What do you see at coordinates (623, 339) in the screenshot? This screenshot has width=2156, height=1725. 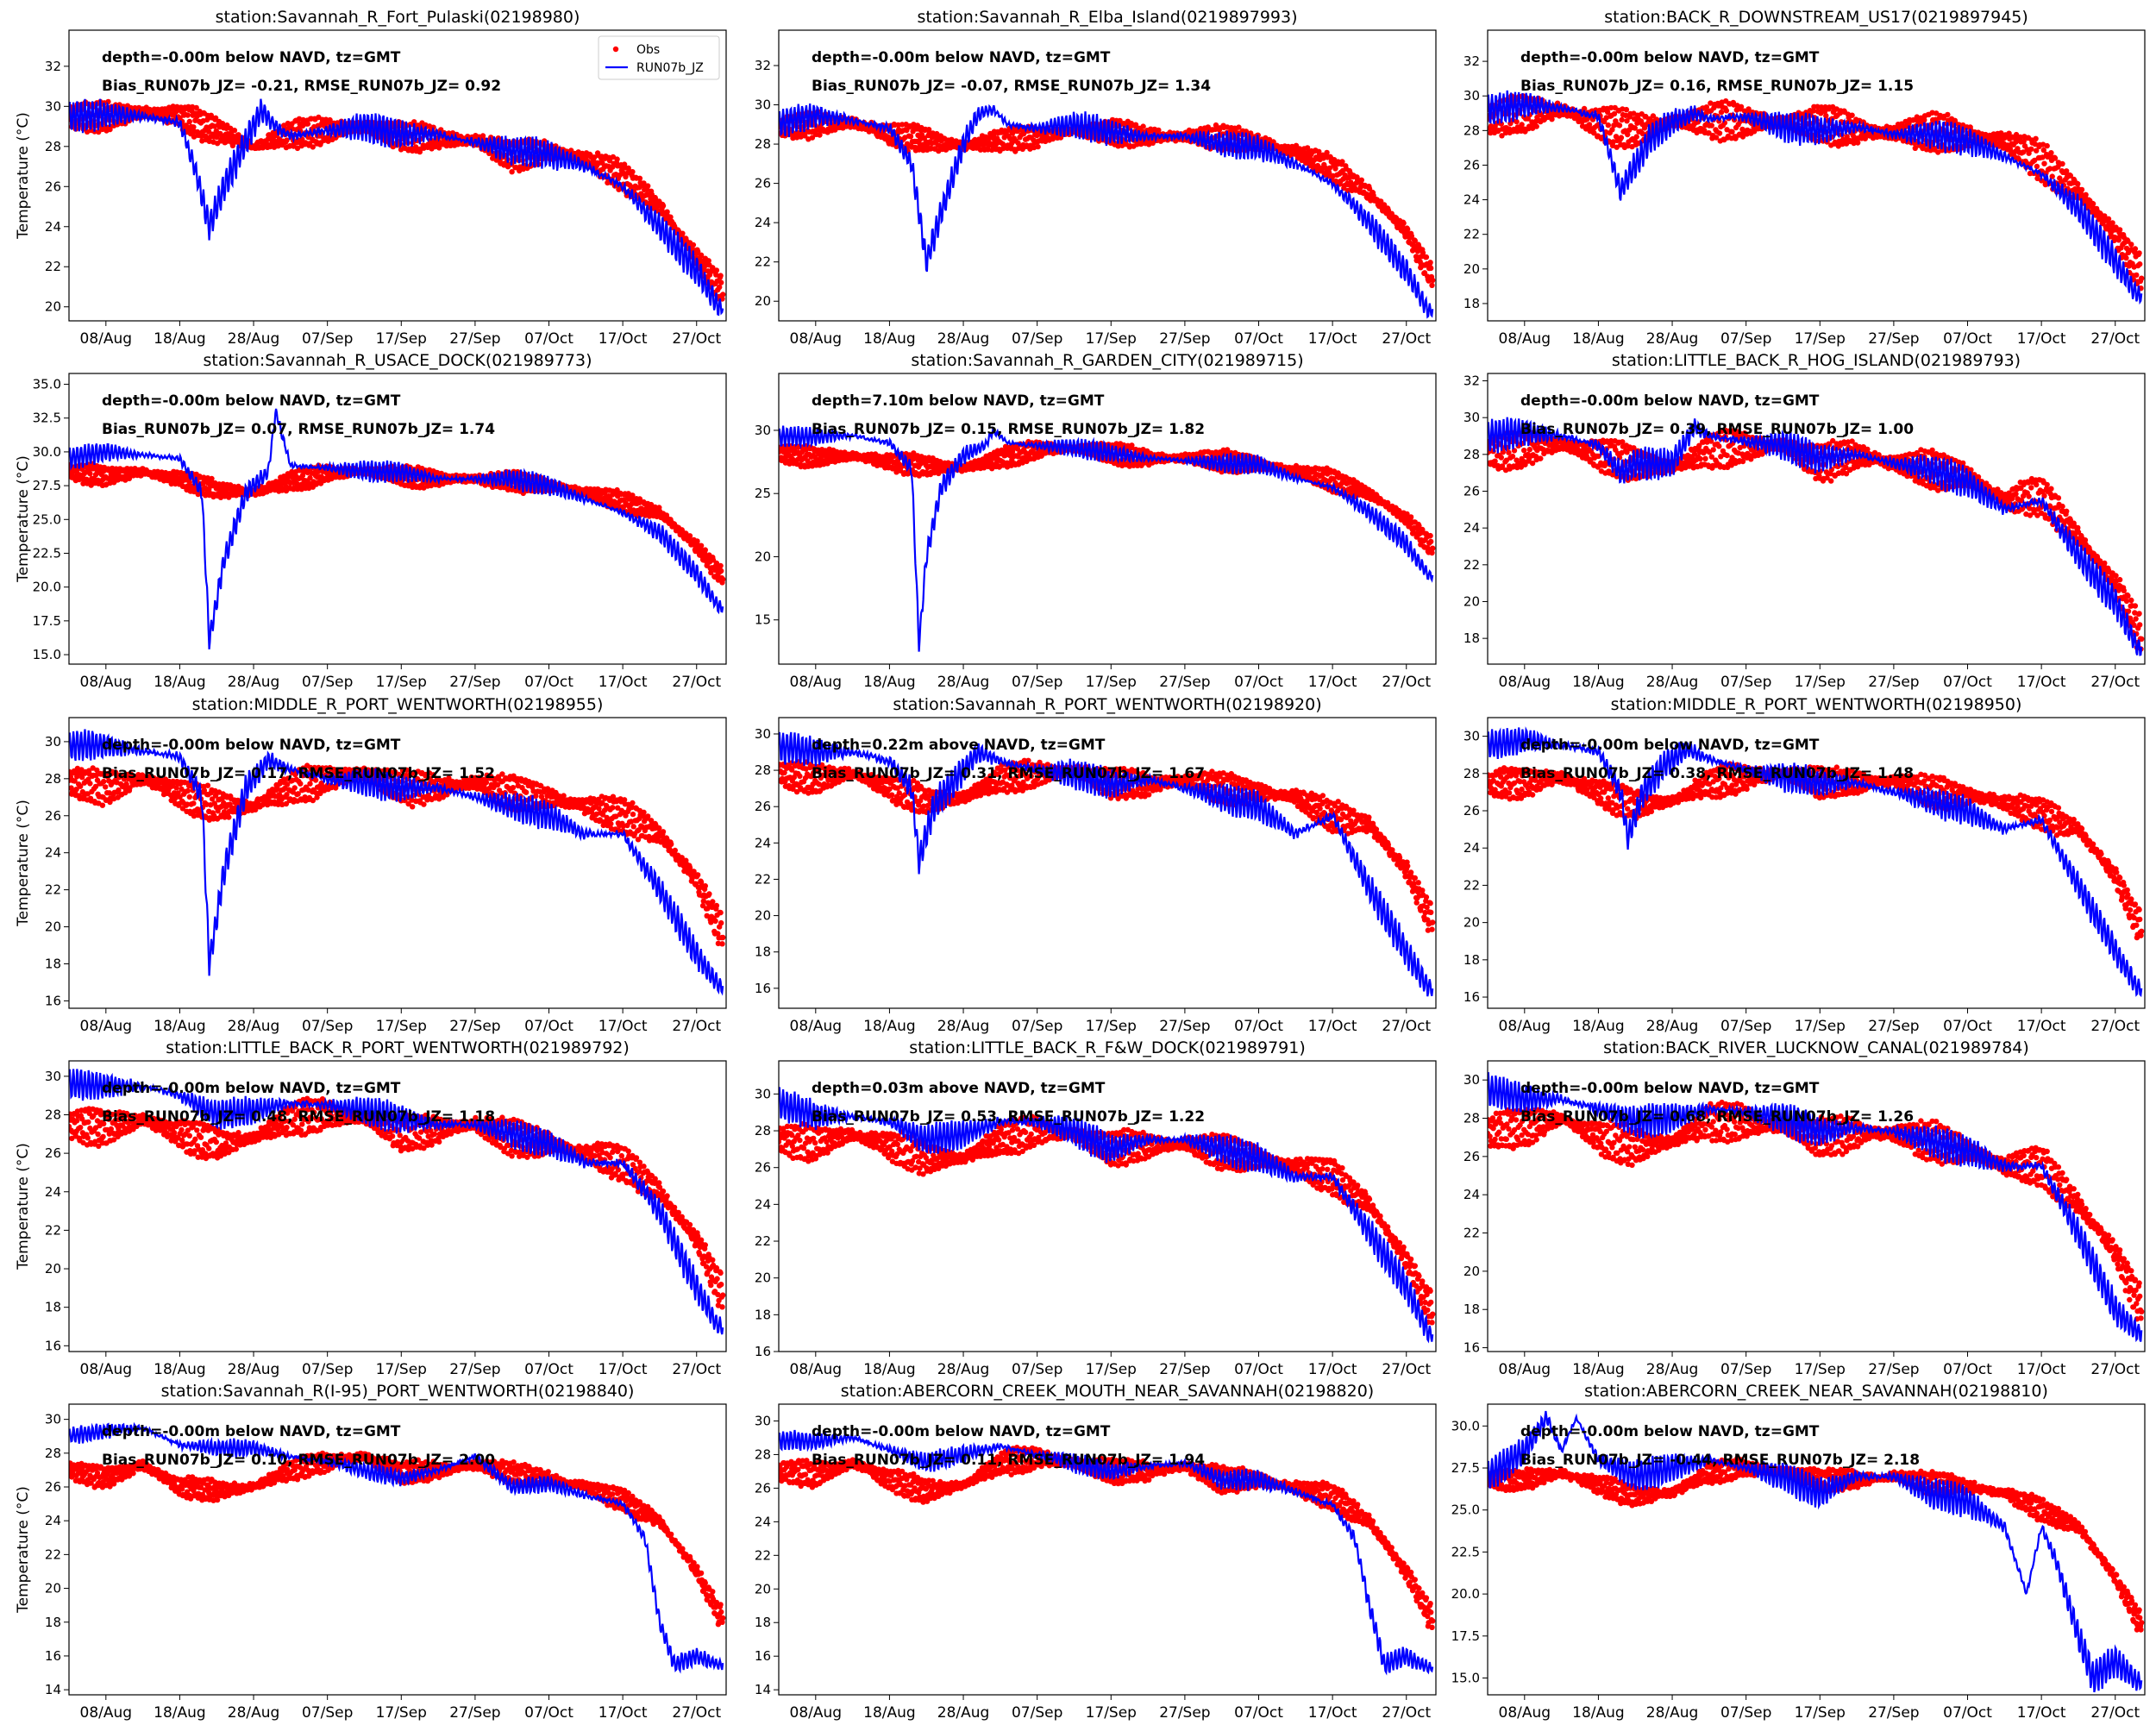 I see `x-tick-label: 17/Oct` at bounding box center [623, 339].